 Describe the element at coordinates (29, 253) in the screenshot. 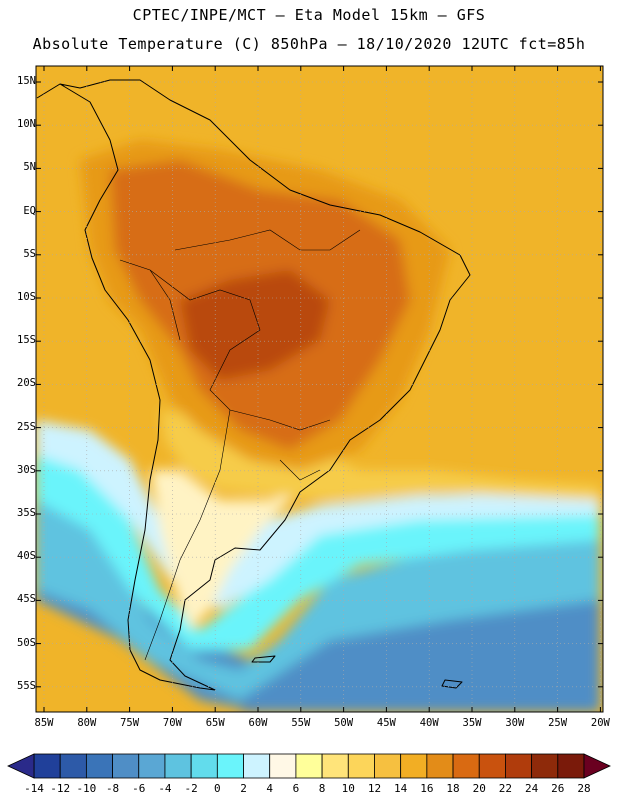

I see `latitude-label: 5S` at that location.